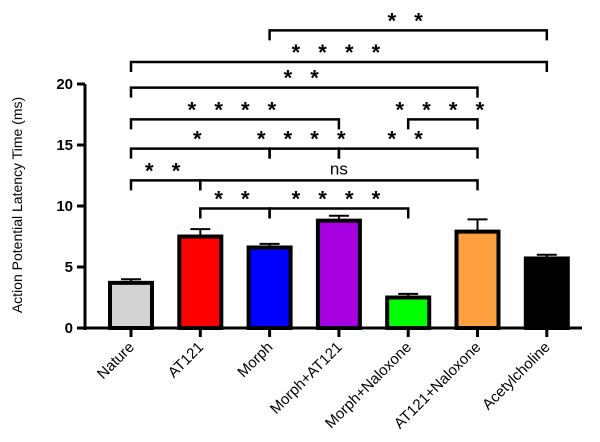 This screenshot has height=442, width=600. Describe the element at coordinates (477, 279) in the screenshot. I see `bar-at121-naloxone` at that location.